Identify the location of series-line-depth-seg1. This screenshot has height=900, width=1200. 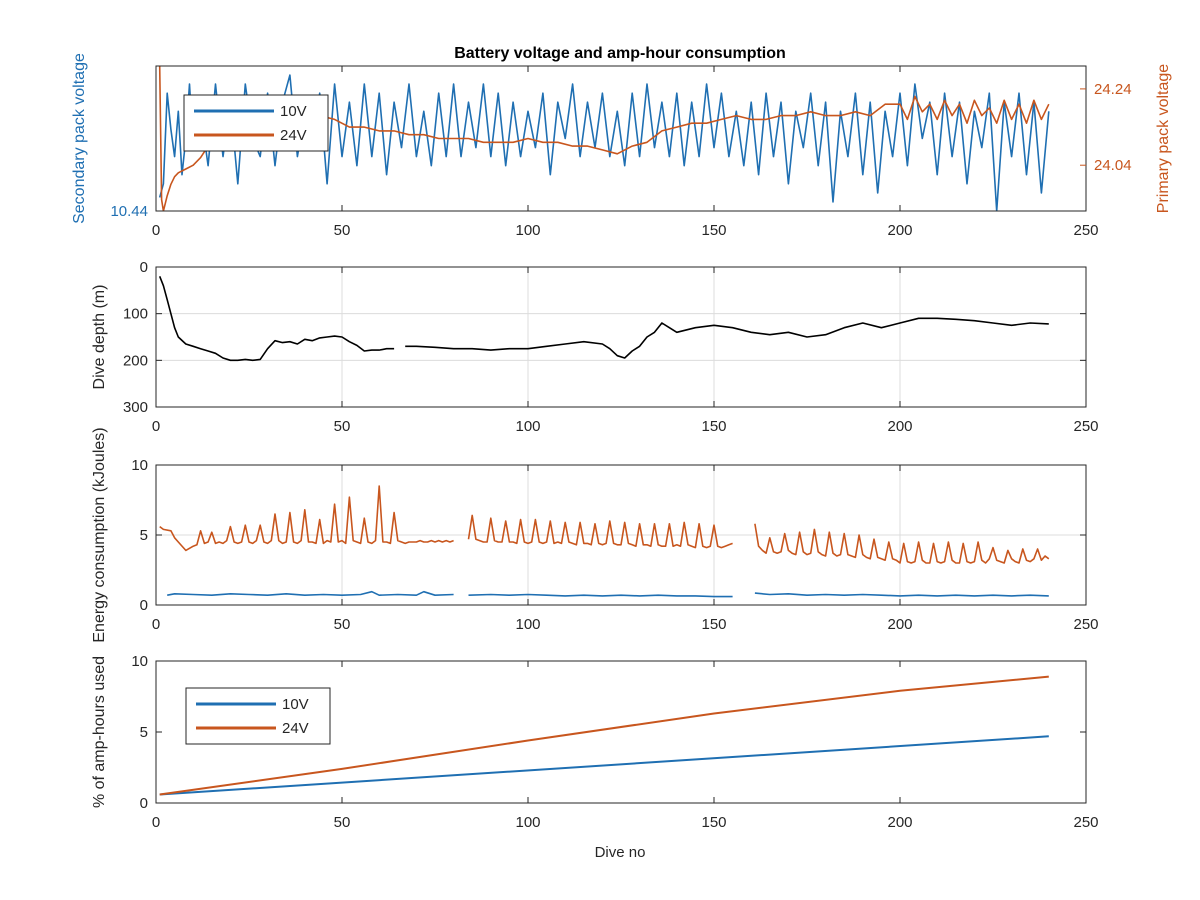
(276, 319).